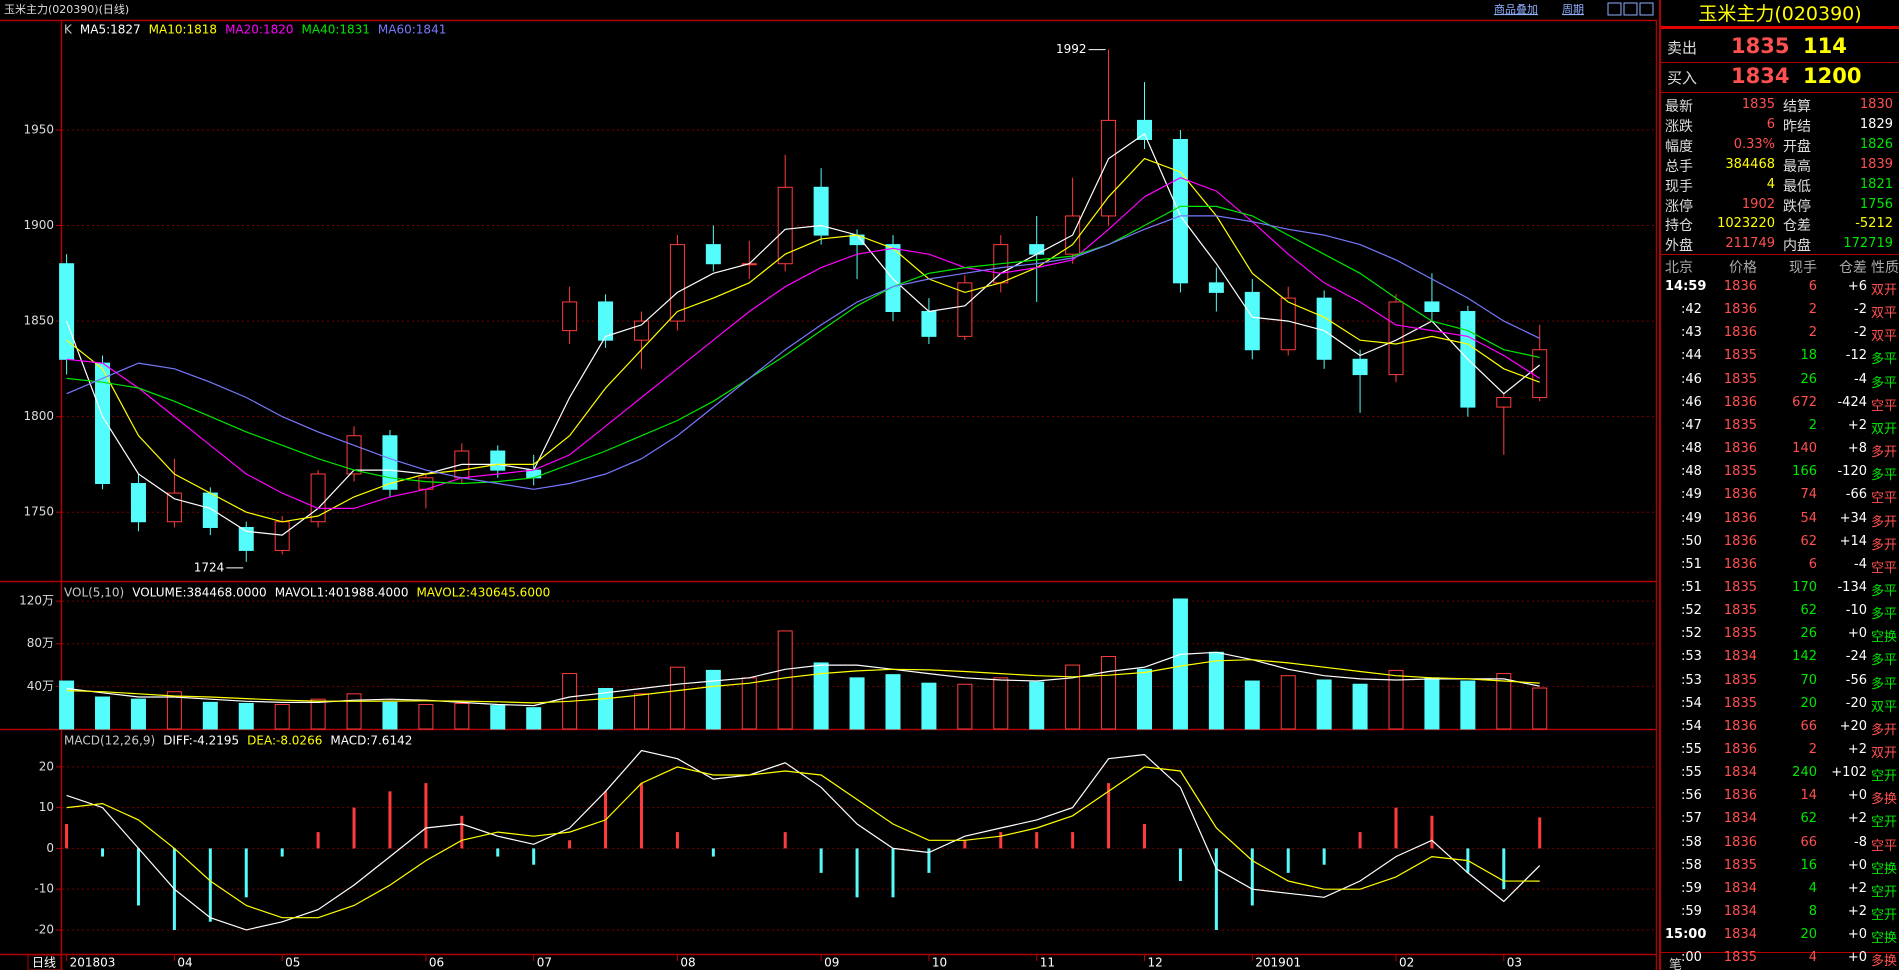 The width and height of the screenshot is (1899, 970). What do you see at coordinates (1516, 9) in the screenshot?
I see `overlay-link: 商品叠加` at bounding box center [1516, 9].